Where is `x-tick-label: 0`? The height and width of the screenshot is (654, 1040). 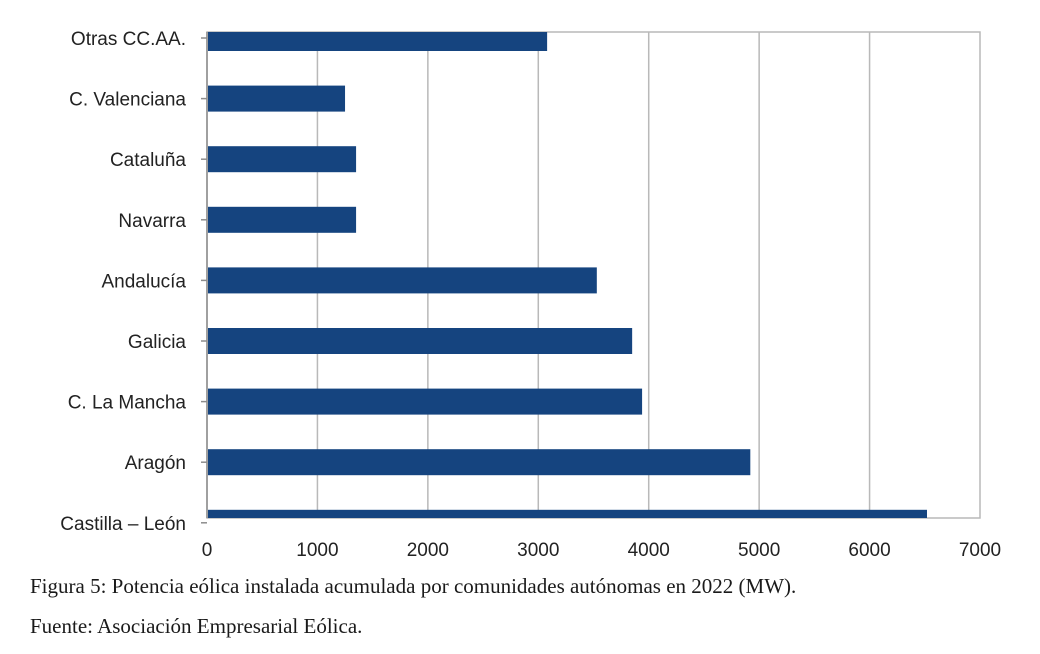 x-tick-label: 0 is located at coordinates (207, 550).